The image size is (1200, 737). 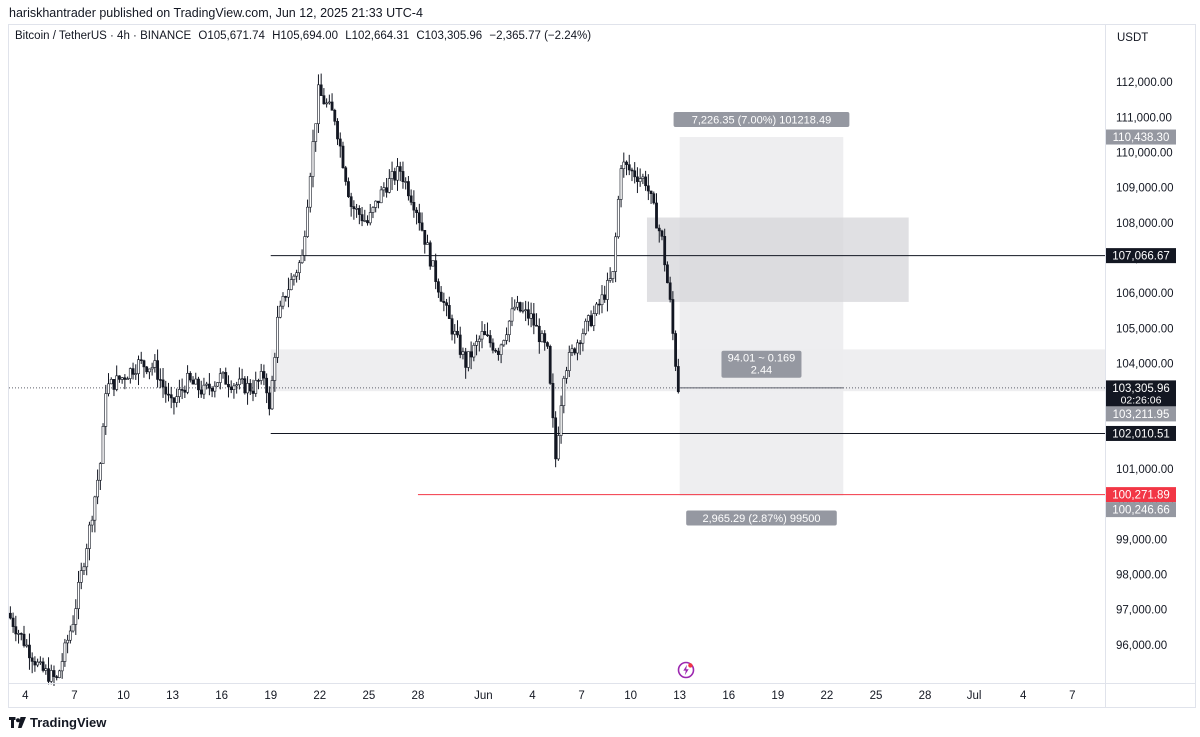 What do you see at coordinates (1141, 138) in the screenshot?
I see `price-badge-label: 110,438.30` at bounding box center [1141, 138].